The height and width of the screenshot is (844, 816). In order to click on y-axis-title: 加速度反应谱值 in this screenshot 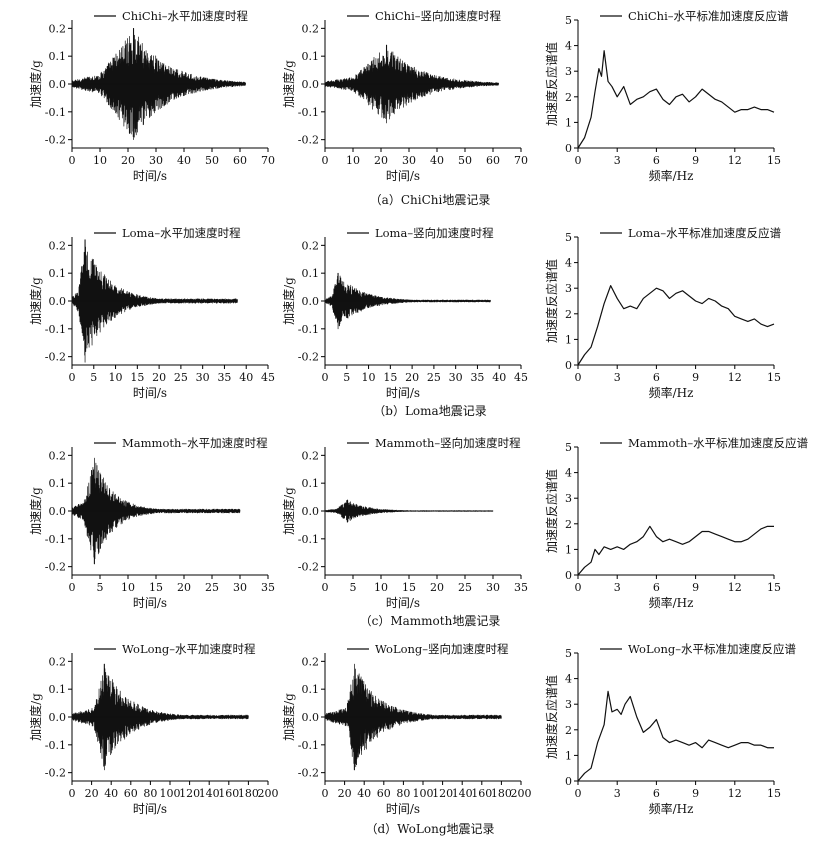, I will do `click(551, 301)`.